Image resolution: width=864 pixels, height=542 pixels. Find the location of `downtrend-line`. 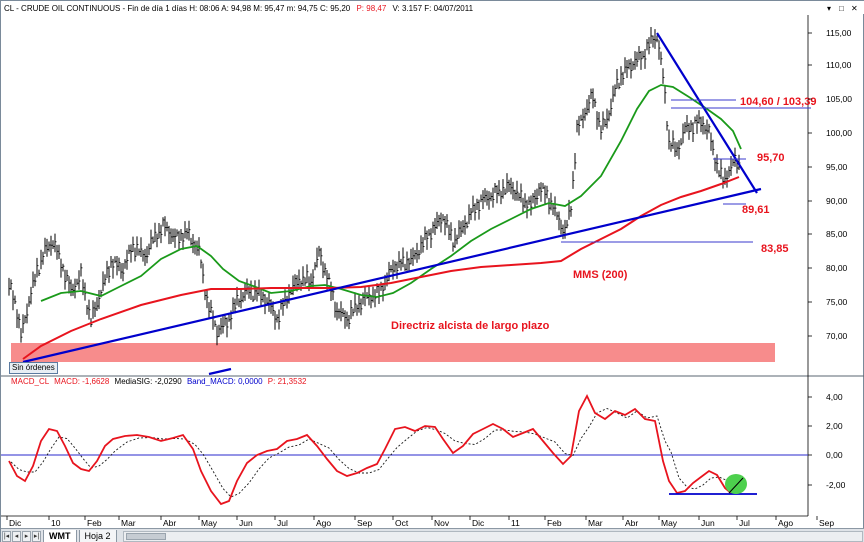

downtrend-line is located at coordinates (707, 113).